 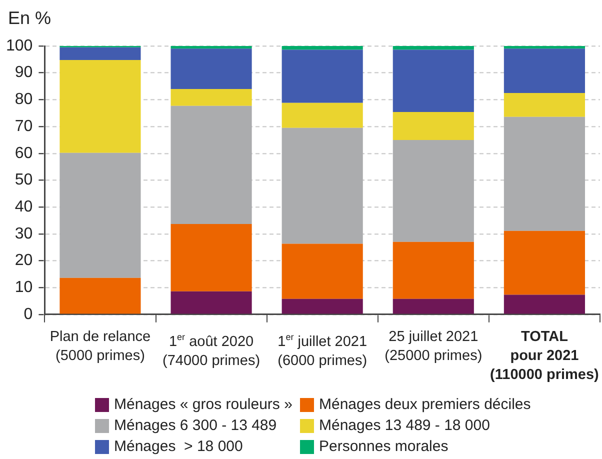 What do you see at coordinates (178, 447) in the screenshot?
I see `legend-label: Ménages > 18 000` at bounding box center [178, 447].